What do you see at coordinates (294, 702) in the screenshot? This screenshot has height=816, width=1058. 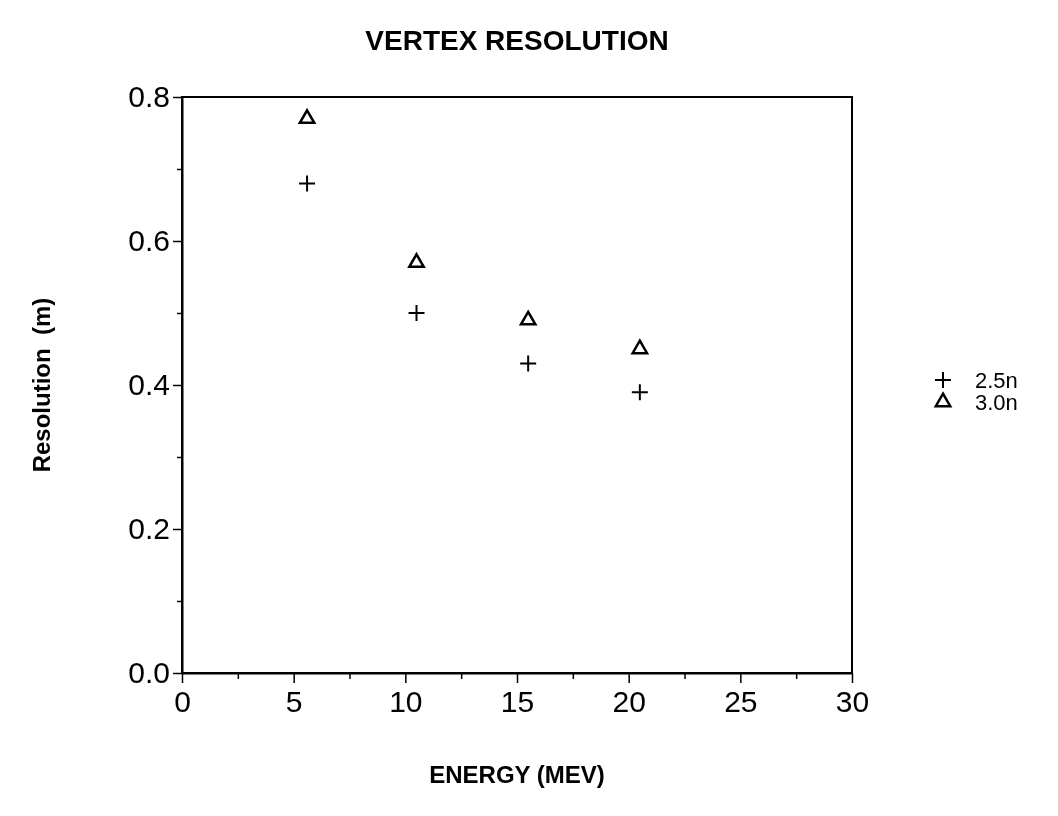 I see `x-tick-label: 5` at bounding box center [294, 702].